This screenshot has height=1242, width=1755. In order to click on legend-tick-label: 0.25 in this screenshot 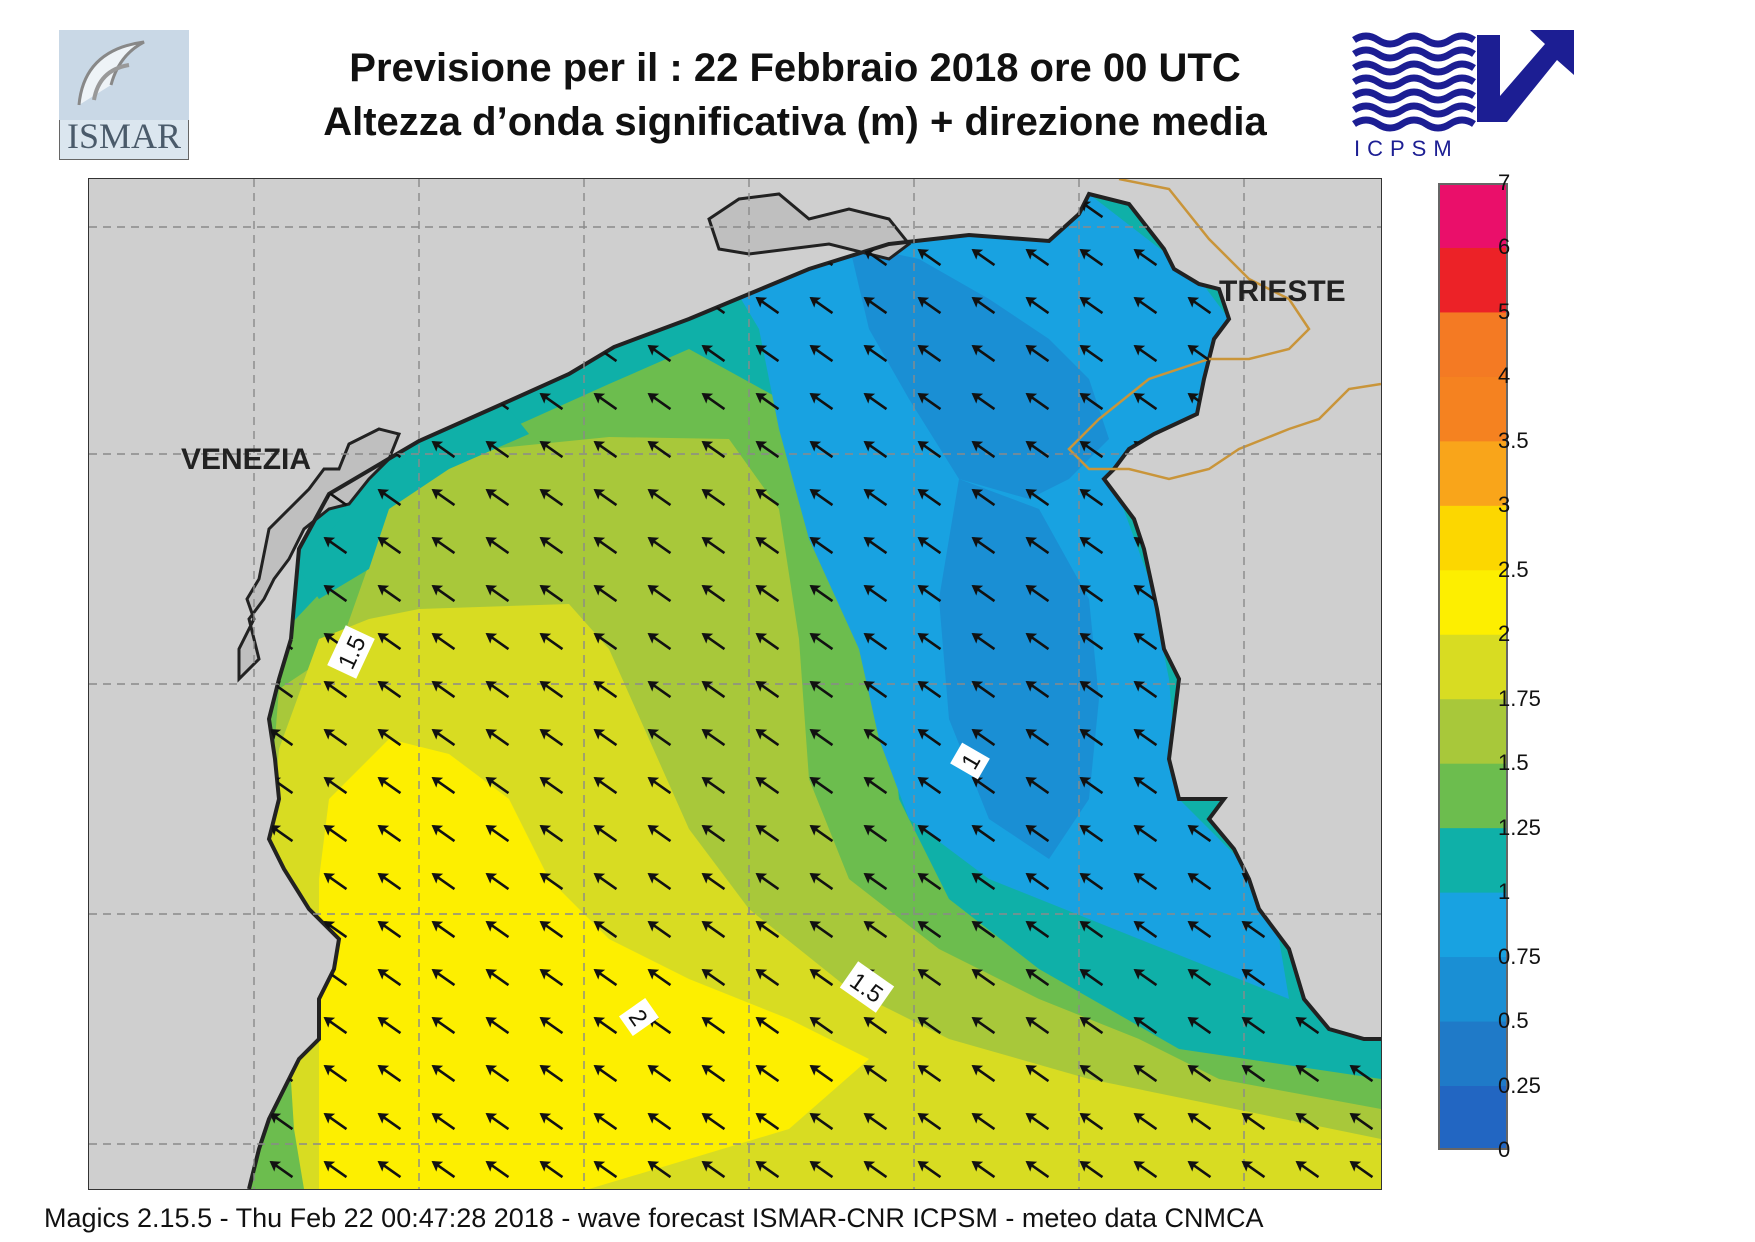, I will do `click(1519, 1085)`.